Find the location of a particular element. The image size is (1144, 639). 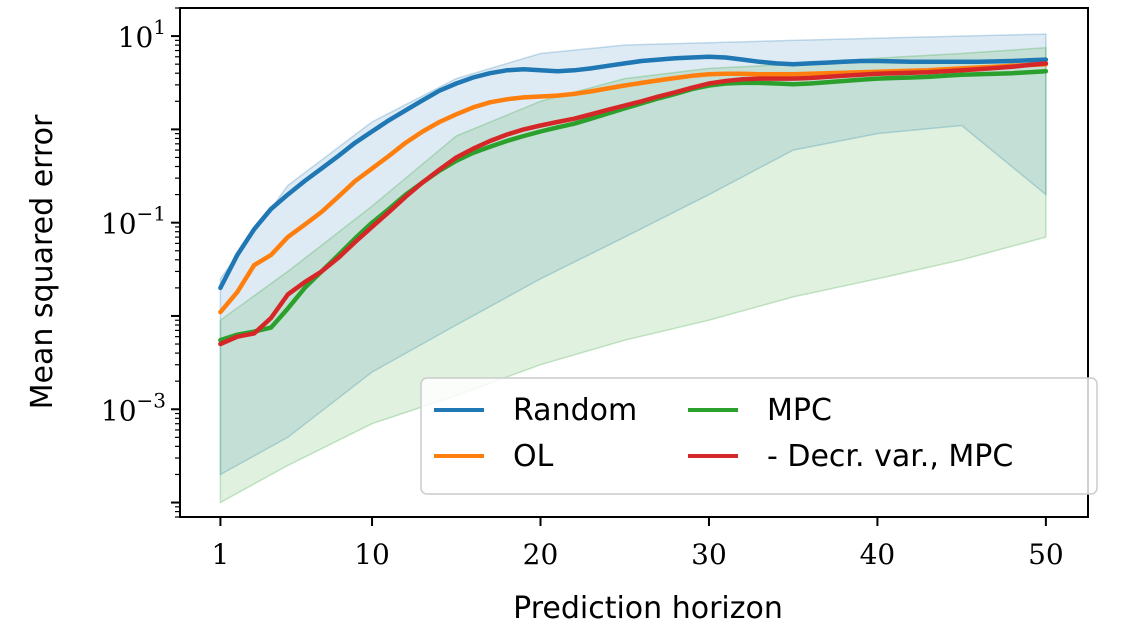

x-axis: 1 10 20 30 40 50 is located at coordinates (638, 544).